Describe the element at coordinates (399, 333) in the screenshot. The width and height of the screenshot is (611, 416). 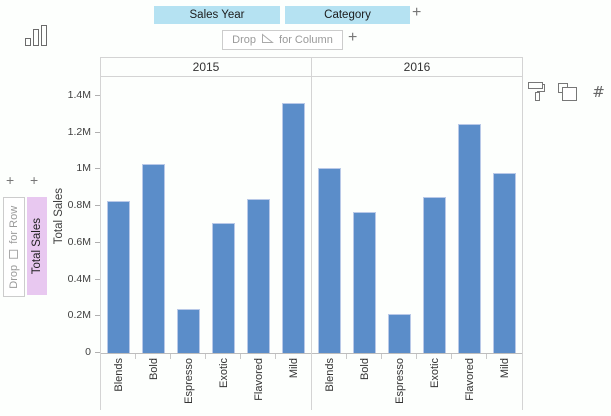
I see `bar-espresso-2016` at that location.